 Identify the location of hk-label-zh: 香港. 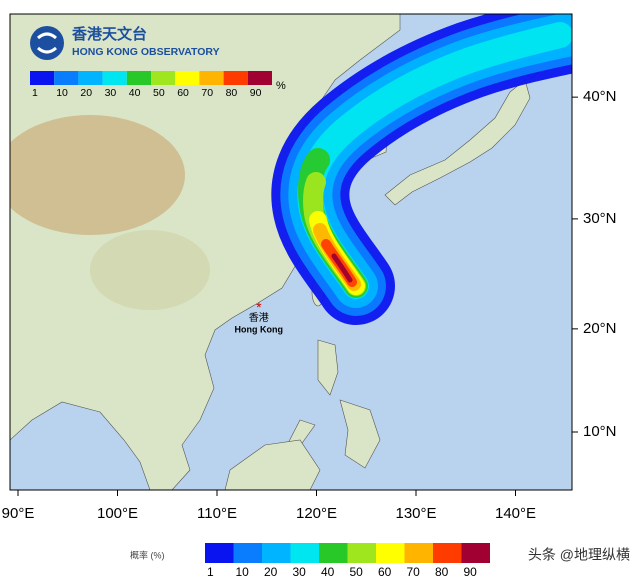
(259, 318).